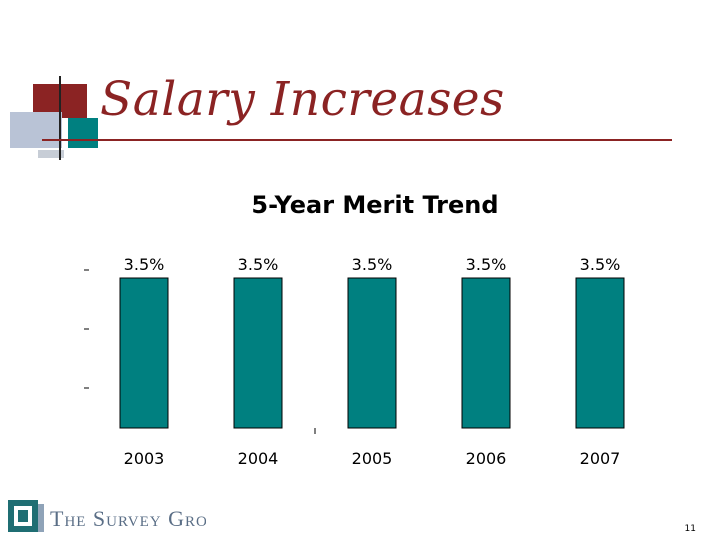 This screenshot has width=720, height=540. Describe the element at coordinates (372, 353) in the screenshot. I see `bar-2005` at that location.